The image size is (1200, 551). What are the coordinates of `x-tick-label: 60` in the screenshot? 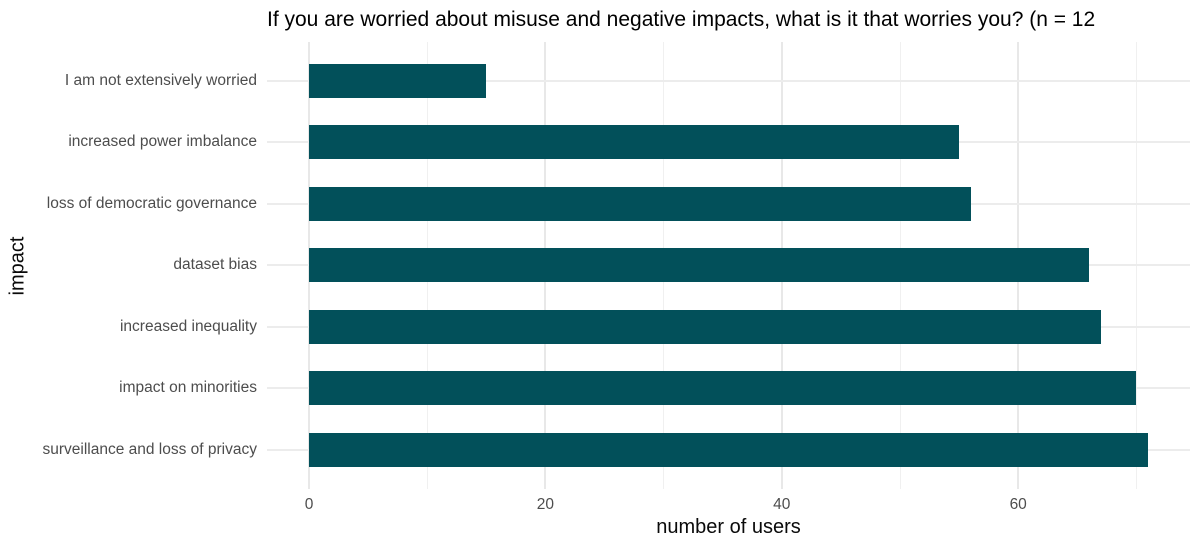 It's located at (1018, 504).